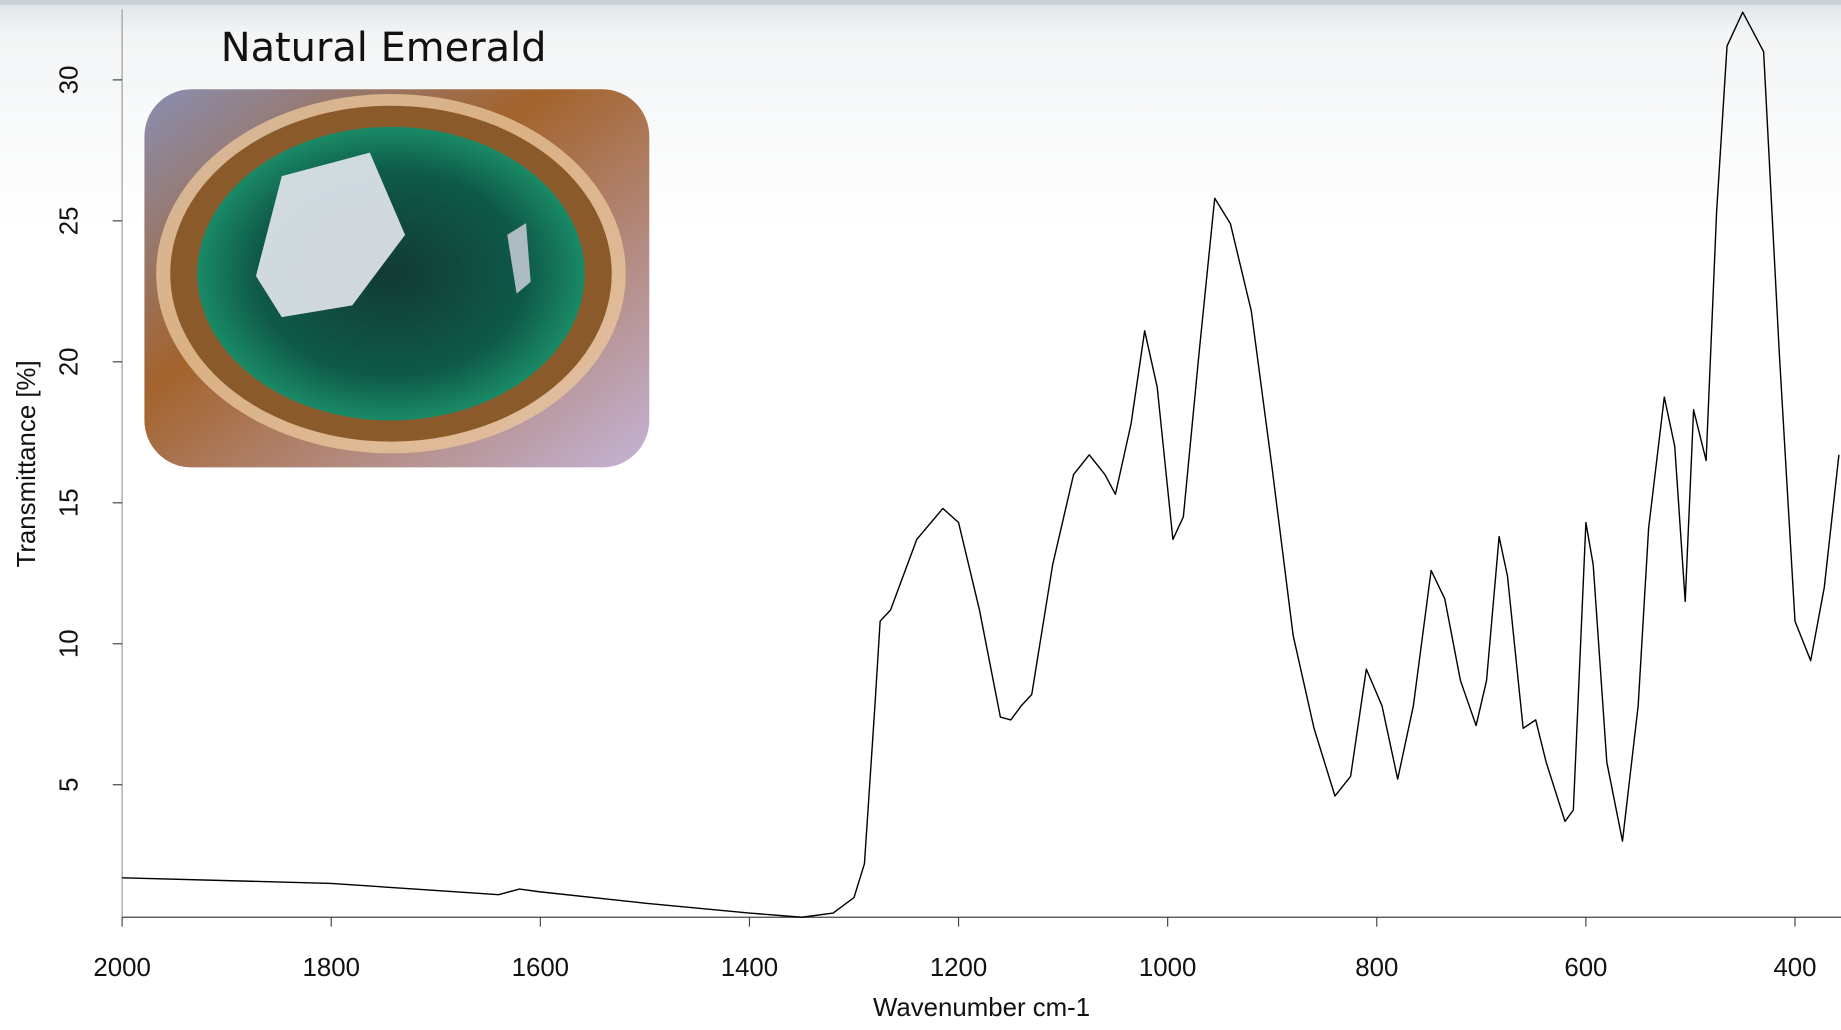 The image size is (1841, 1030). What do you see at coordinates (69, 220) in the screenshot?
I see `y-tick-label: 25` at bounding box center [69, 220].